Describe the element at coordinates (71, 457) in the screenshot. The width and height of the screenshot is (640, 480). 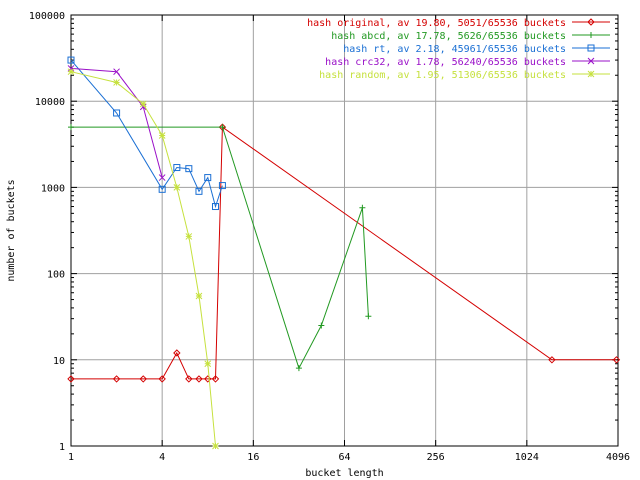
I see `x-tick-label: 1` at that location.